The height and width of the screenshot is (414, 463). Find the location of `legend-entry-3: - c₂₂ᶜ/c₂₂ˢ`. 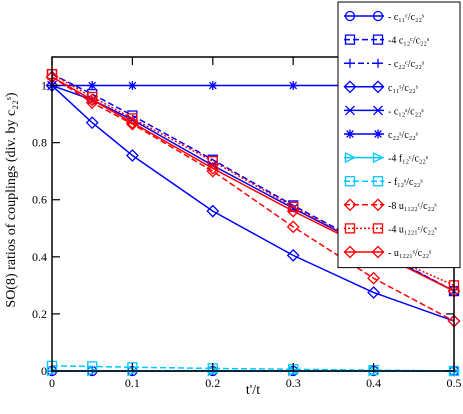

legend-entry-3: - c₂₂ᶜ/c₂₂ˢ is located at coordinates (384, 64).